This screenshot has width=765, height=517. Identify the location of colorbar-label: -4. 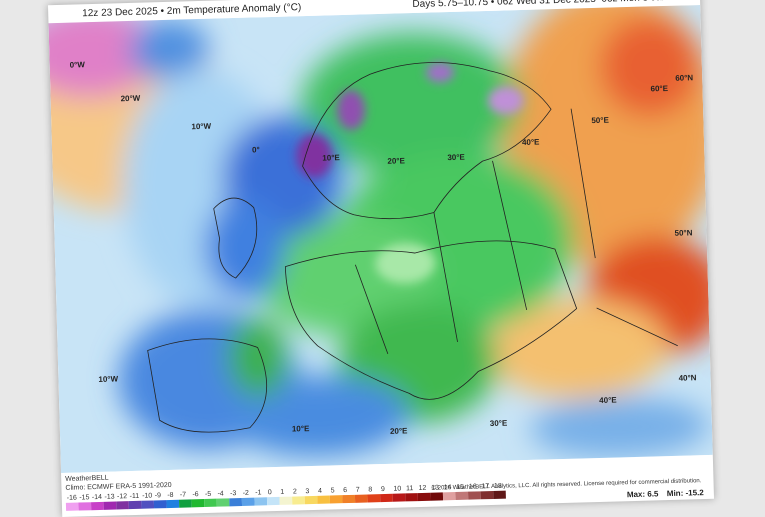
(220, 493).